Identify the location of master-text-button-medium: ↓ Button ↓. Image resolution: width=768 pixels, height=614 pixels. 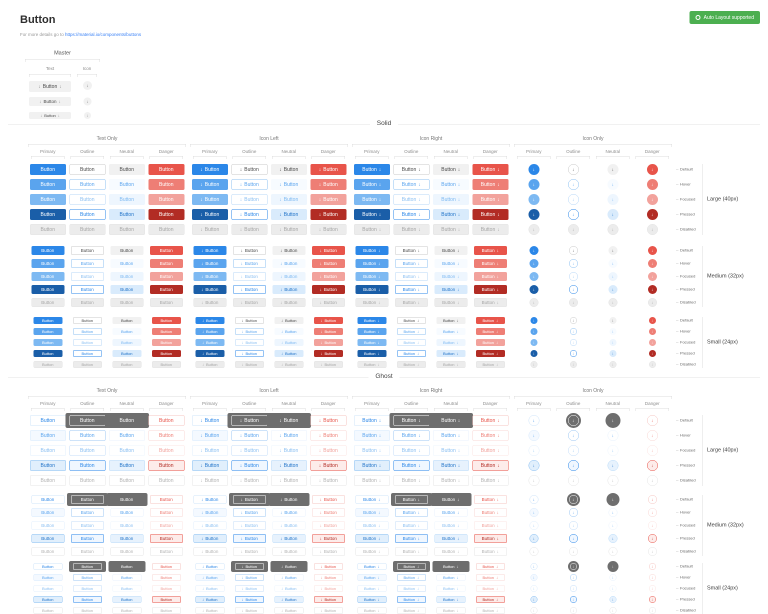
(50, 101).